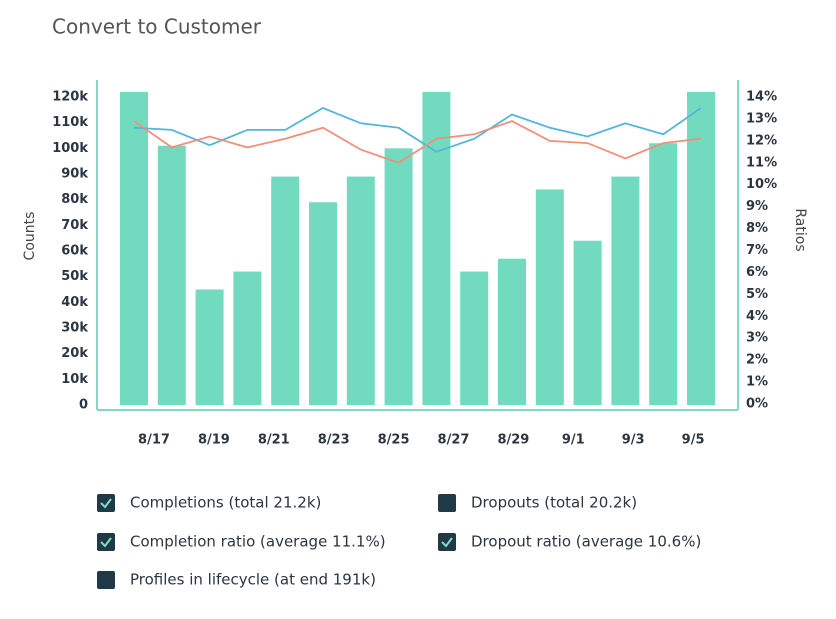 The height and width of the screenshot is (619, 836). I want to click on y-tick-label: 20k, so click(74, 353).